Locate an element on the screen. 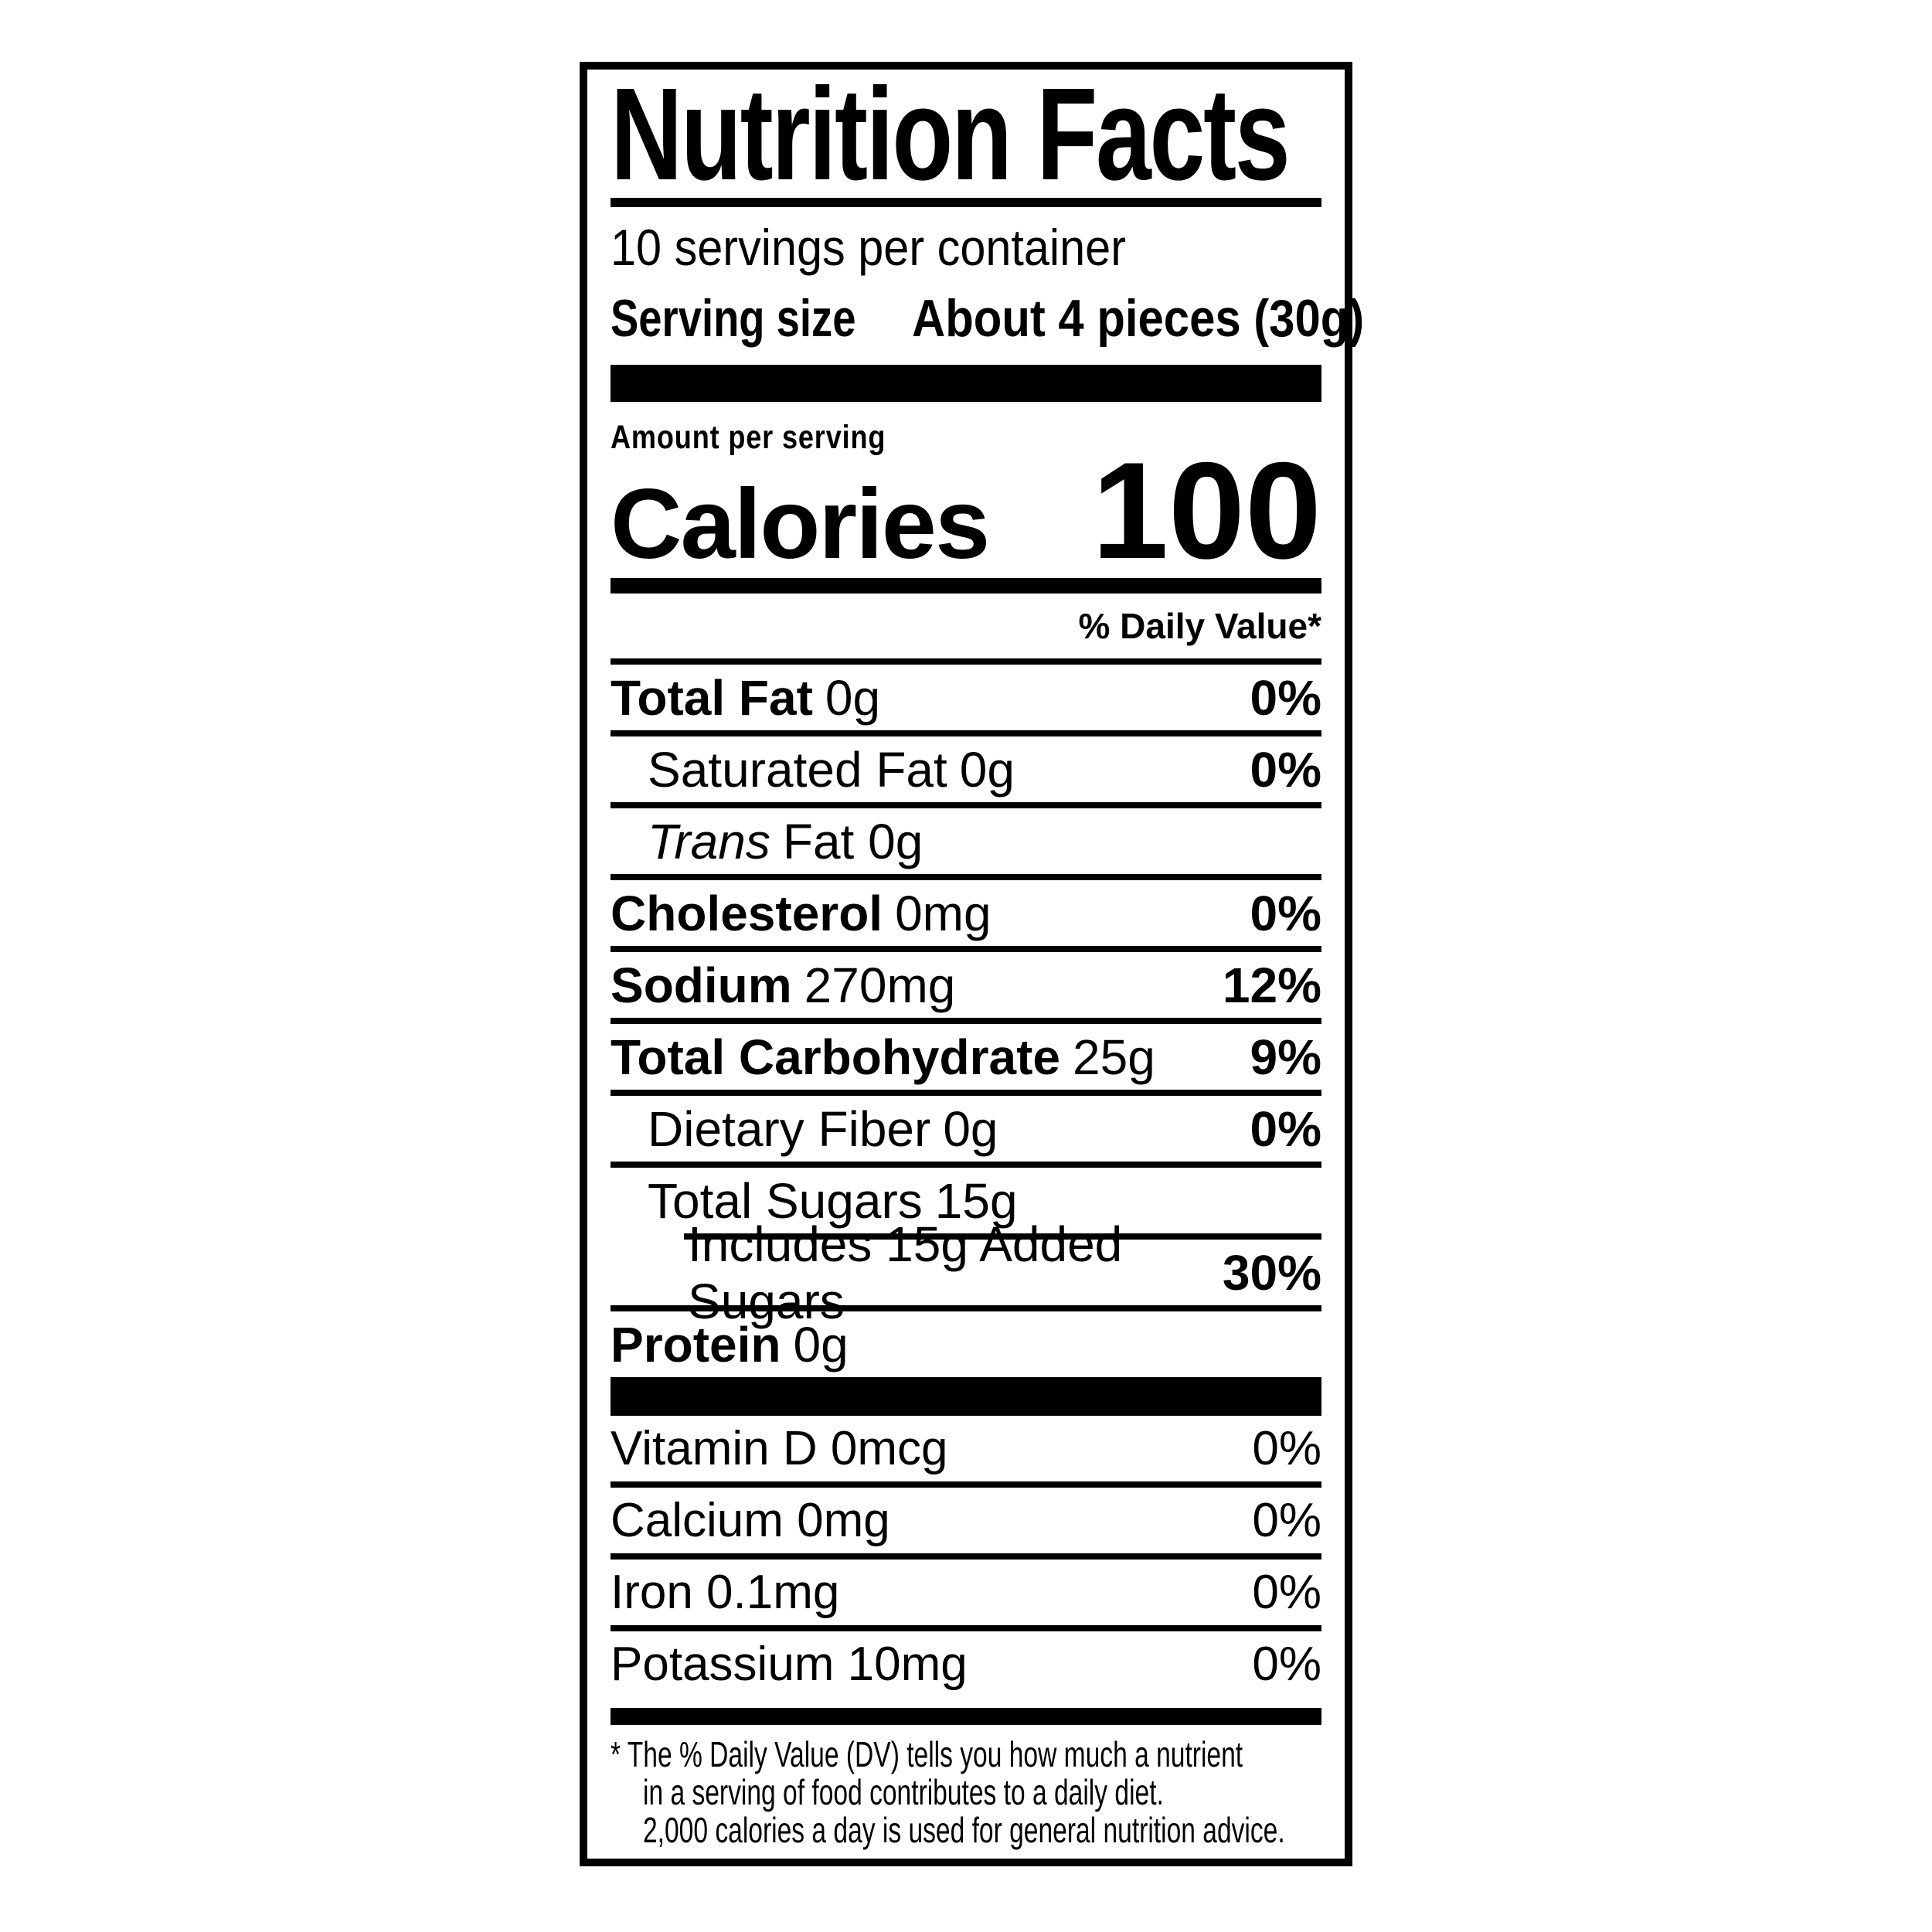 The image size is (1932, 1932). label-title: Nutrition Facts is located at coordinates (951, 135).